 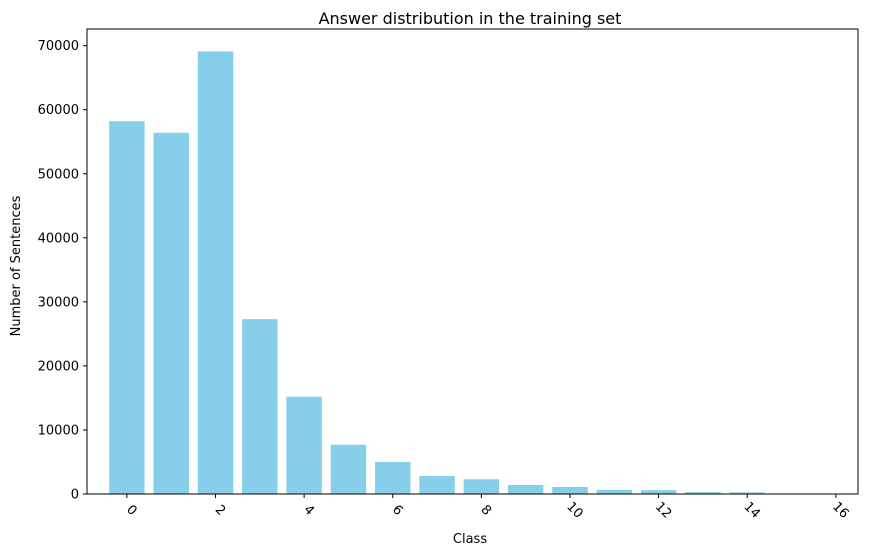 I want to click on x-tick-label: 8, so click(x=486, y=510).